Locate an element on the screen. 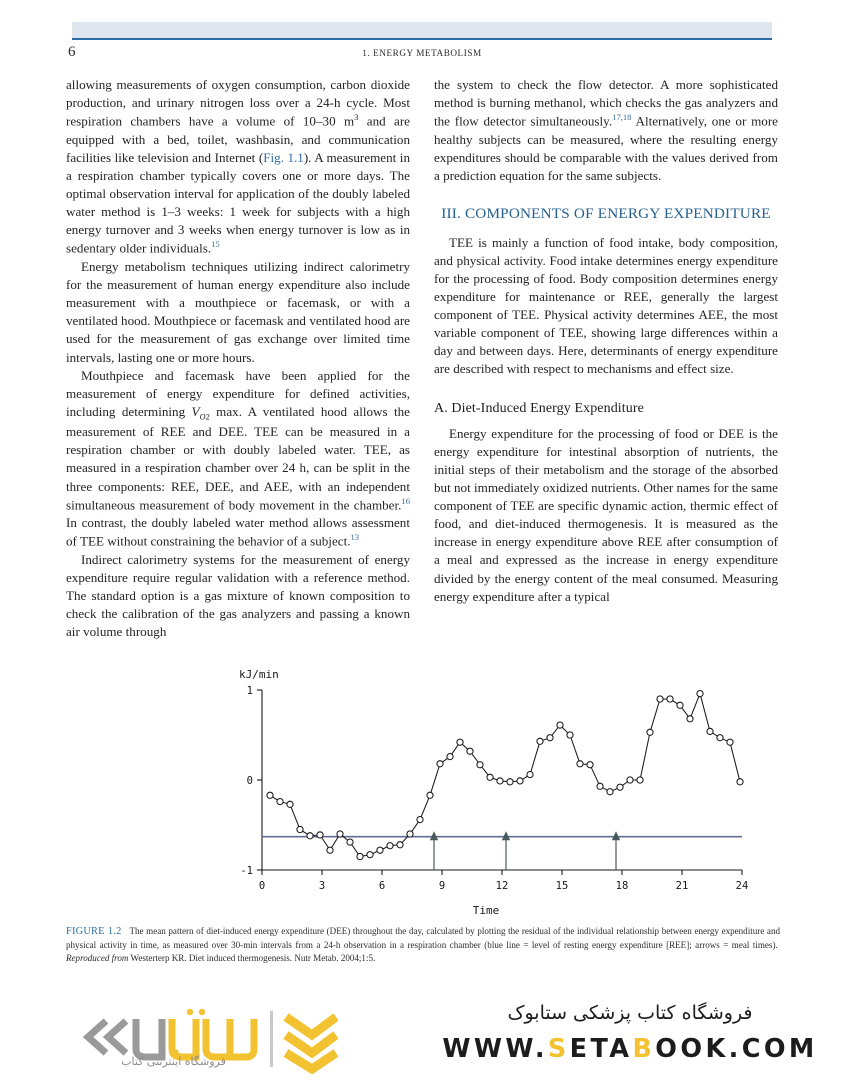 Image resolution: width=844 pixels, height=1080 pixels. reference-marker: 17,18 is located at coordinates (622, 117).